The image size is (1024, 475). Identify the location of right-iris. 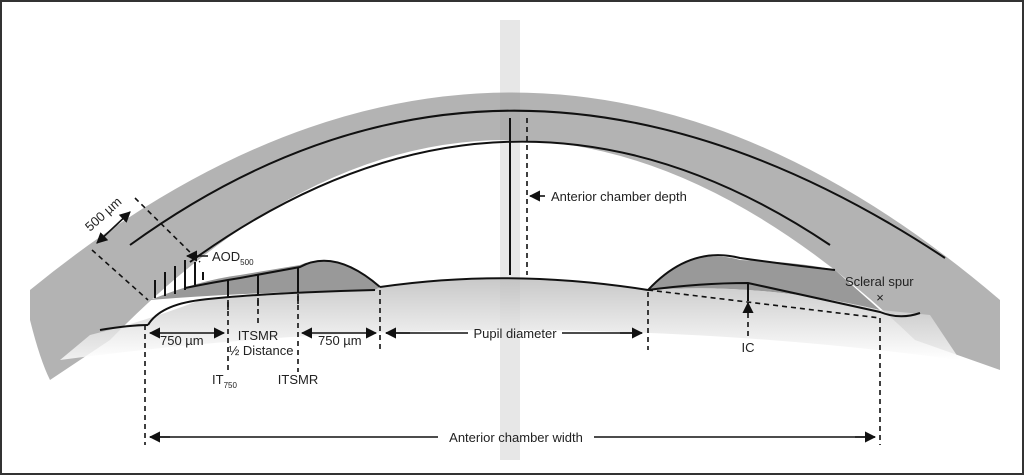
(764, 283).